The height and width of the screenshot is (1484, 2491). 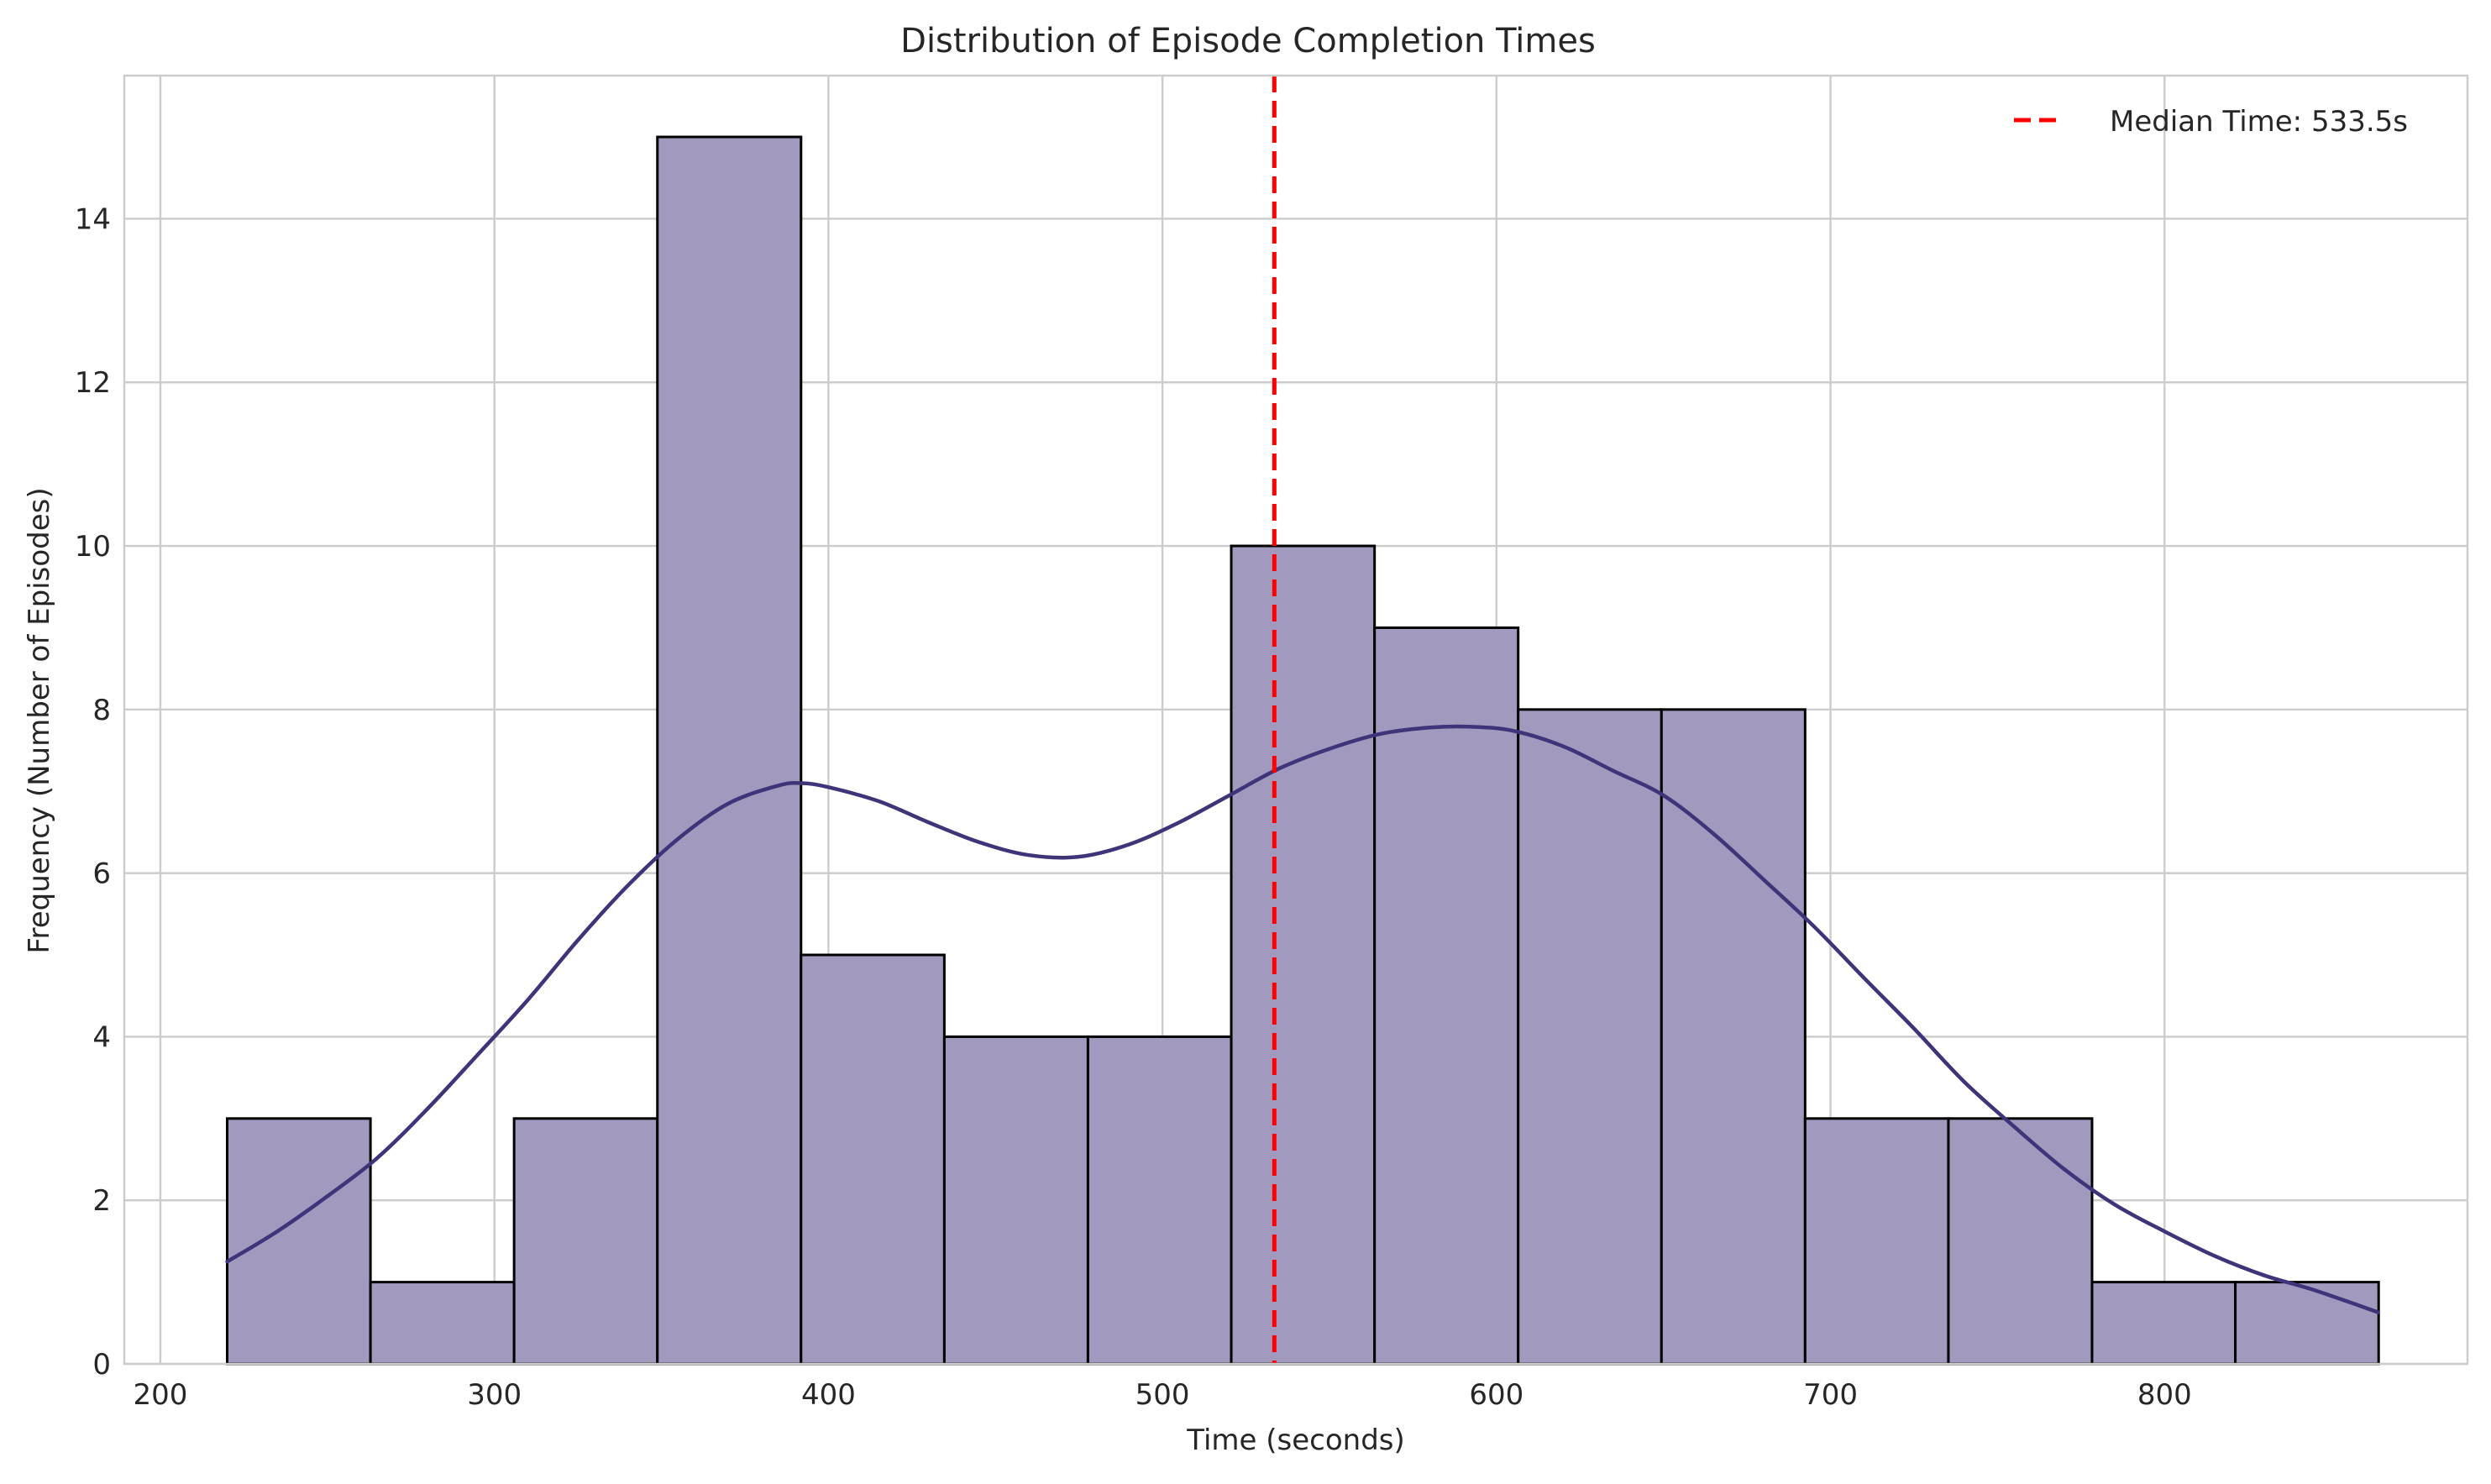 What do you see at coordinates (1248, 41) in the screenshot?
I see `chart-title: Distribution of Episode Completion Times` at bounding box center [1248, 41].